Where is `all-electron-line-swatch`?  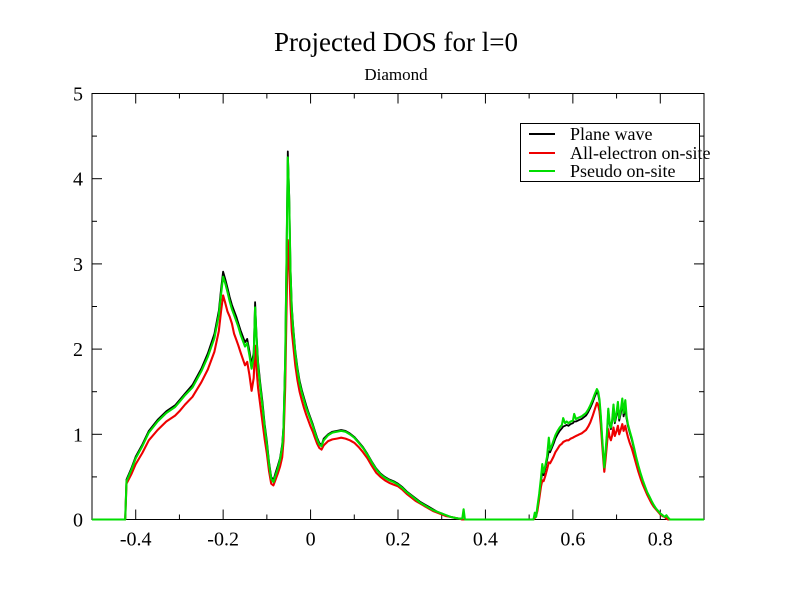 all-electron-line-swatch is located at coordinates (542, 152).